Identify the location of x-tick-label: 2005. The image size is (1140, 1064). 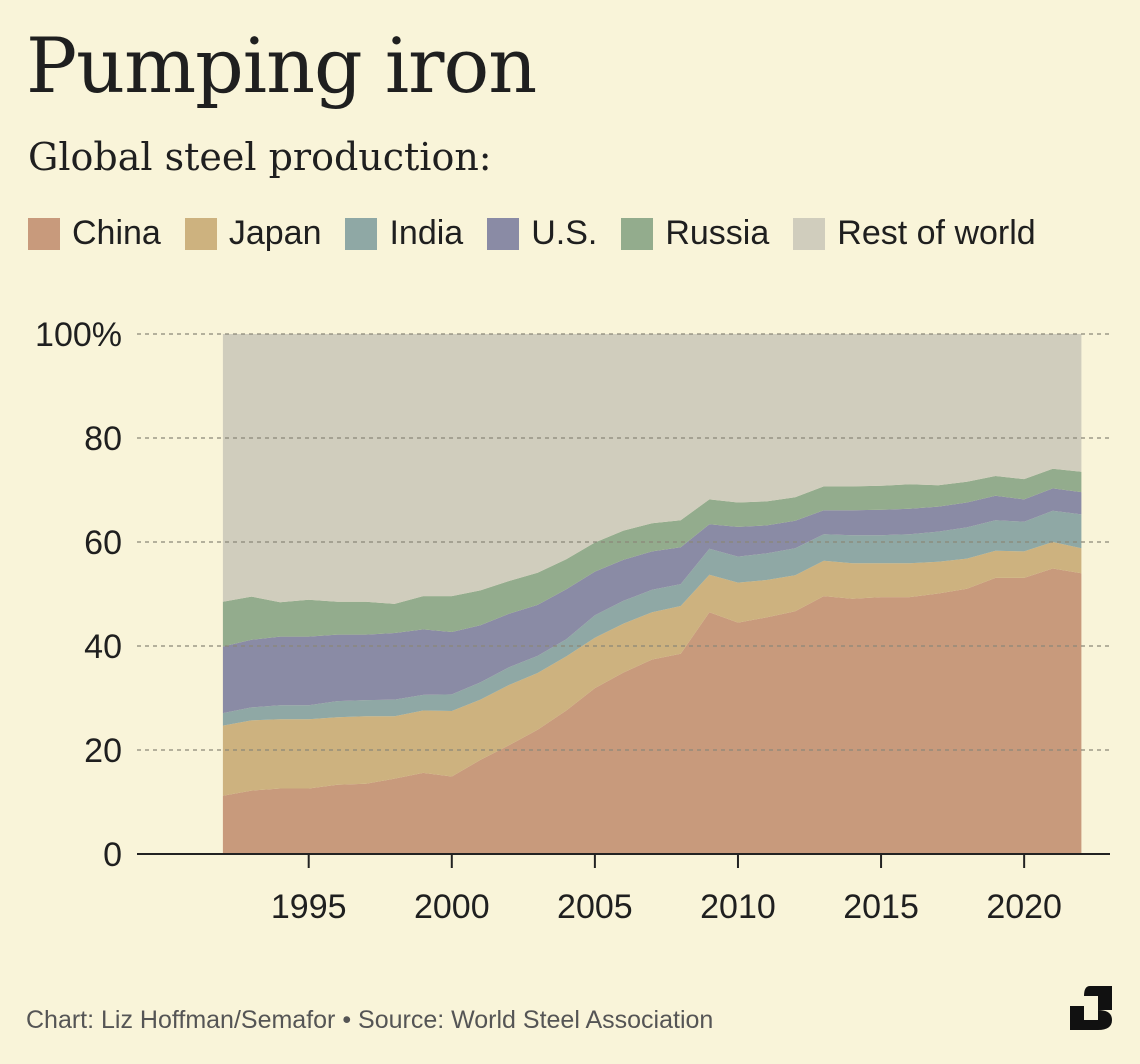
(595, 907).